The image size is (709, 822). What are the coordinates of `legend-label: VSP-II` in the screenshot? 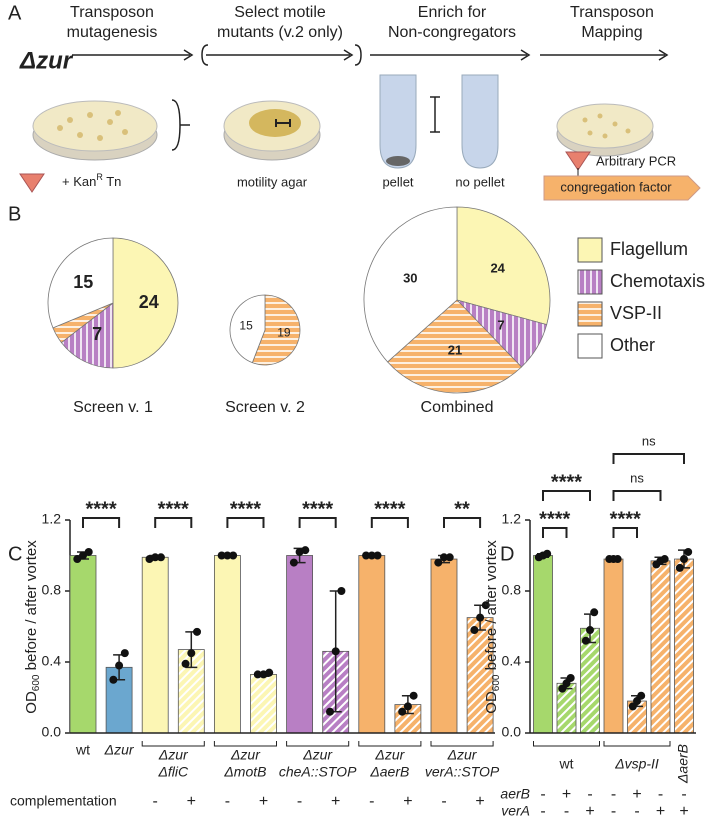 It's located at (636, 313).